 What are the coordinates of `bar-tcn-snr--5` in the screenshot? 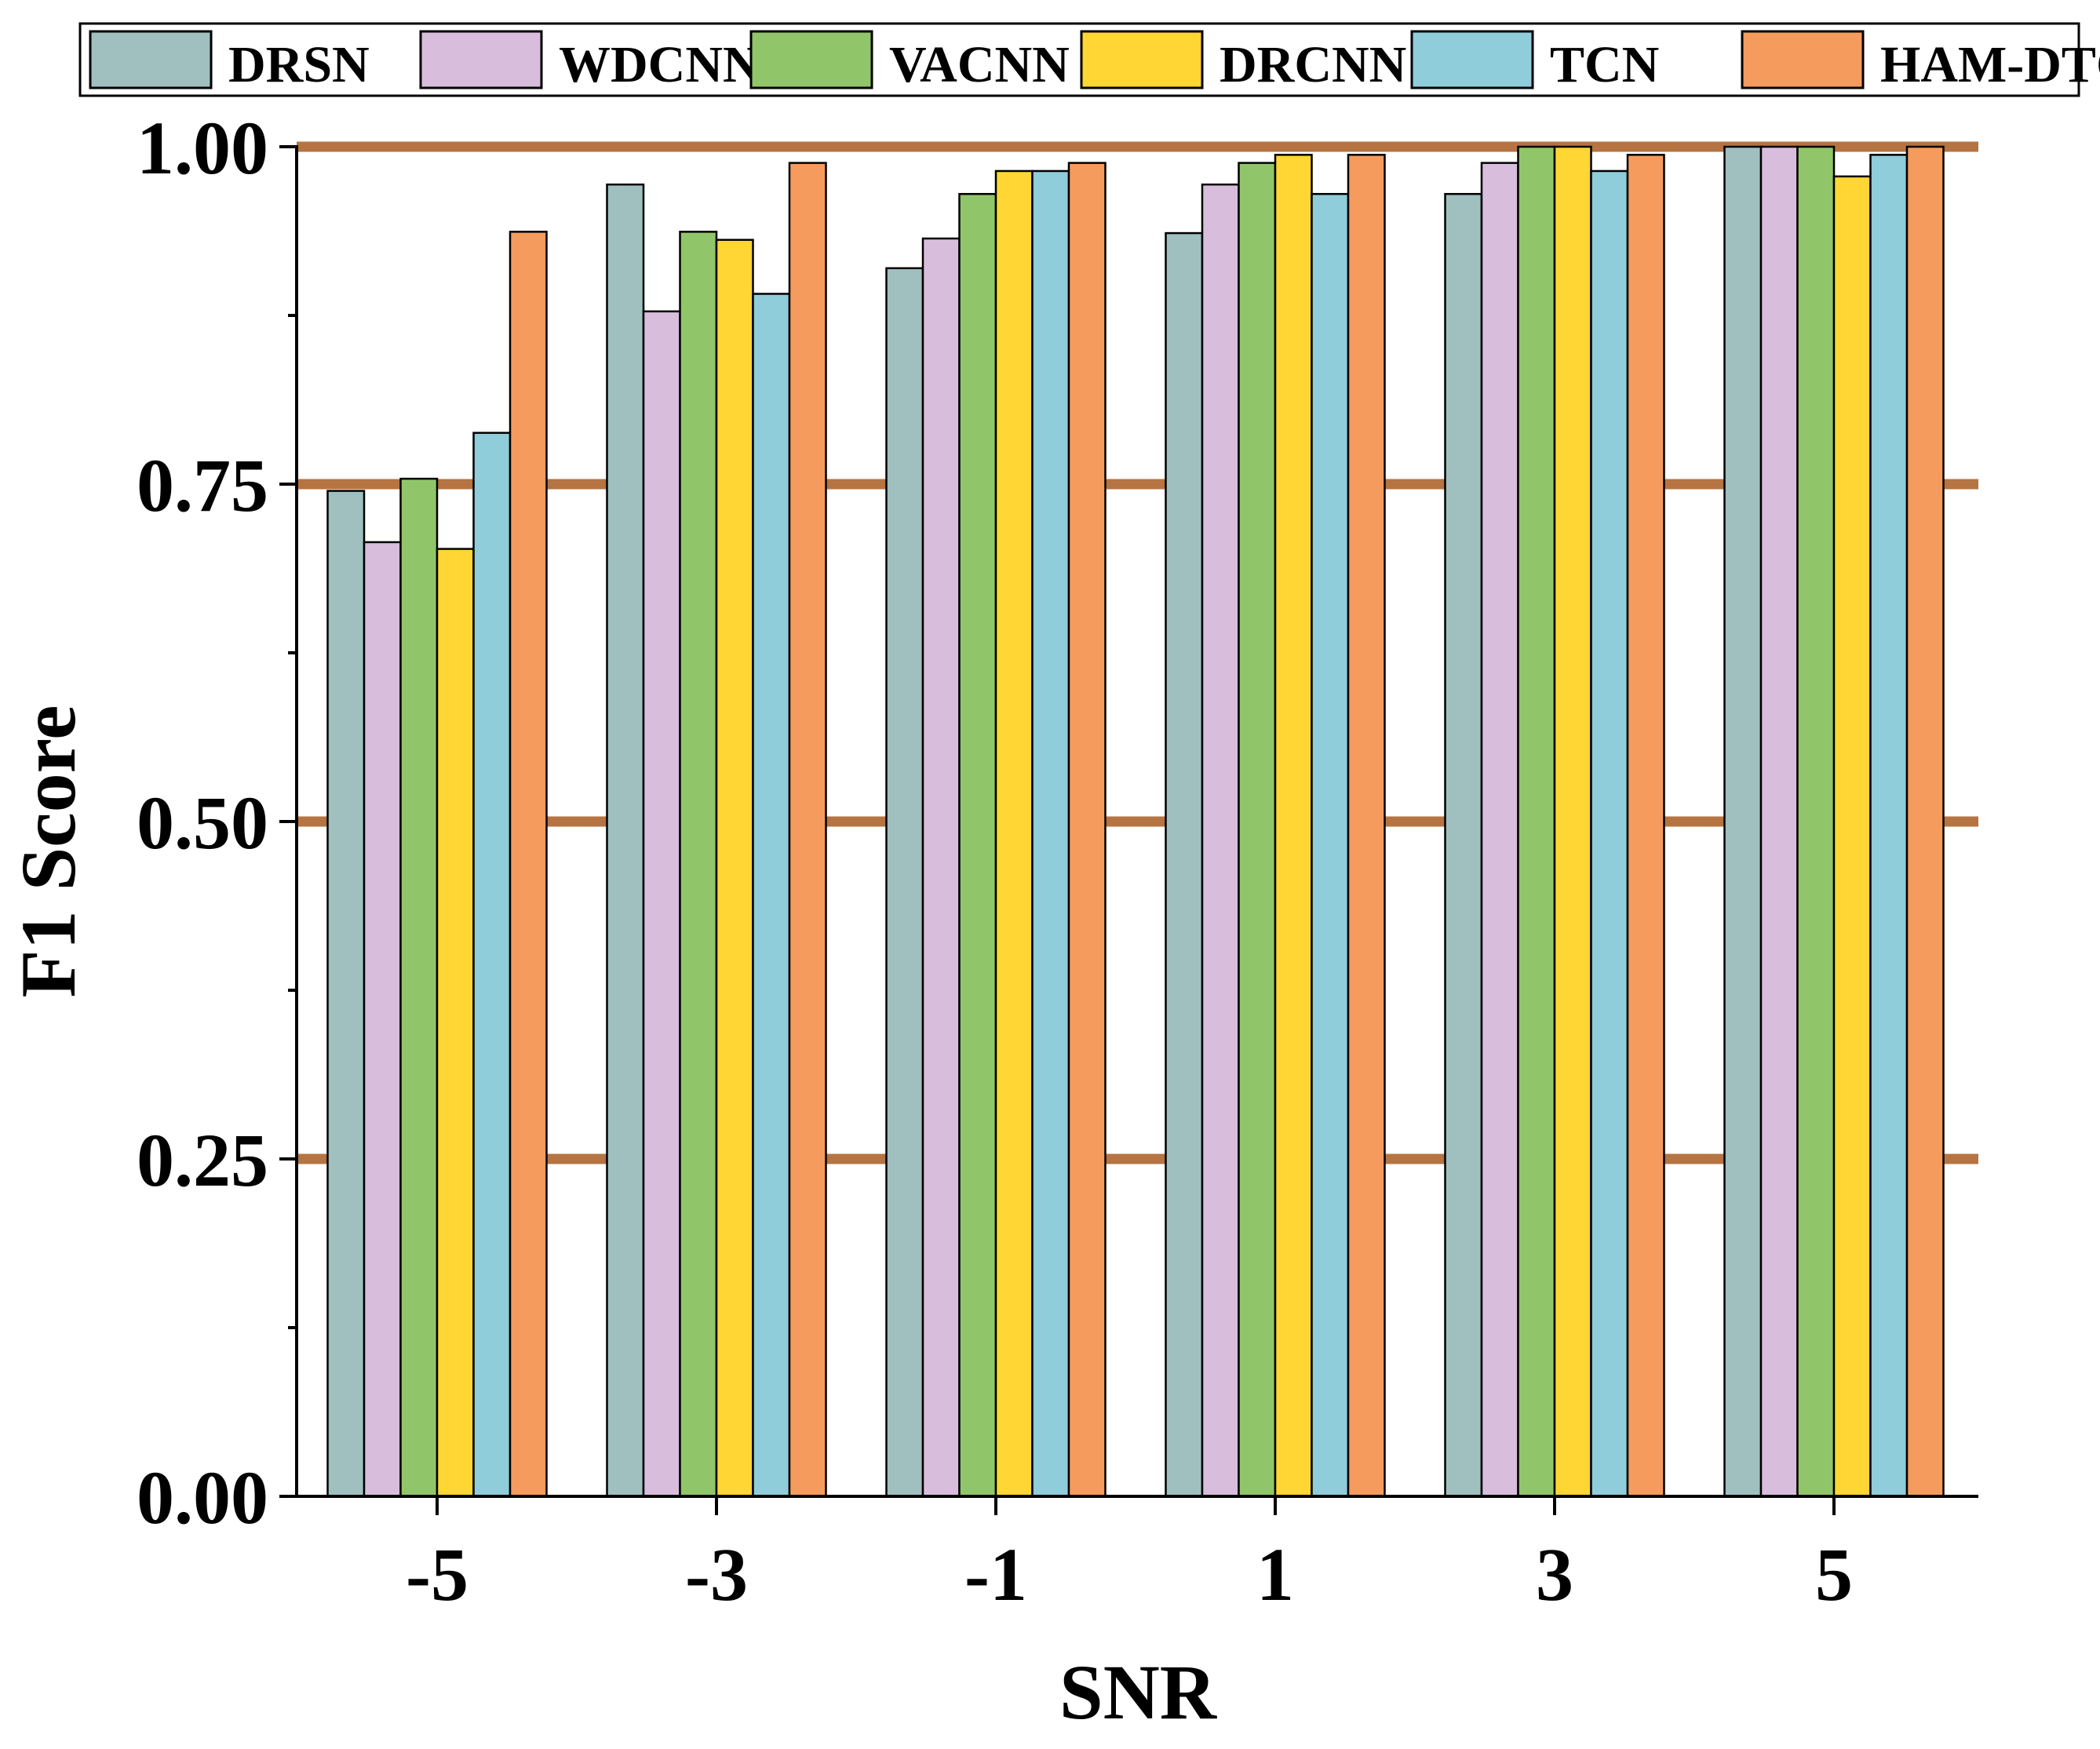 It's located at (492, 965).